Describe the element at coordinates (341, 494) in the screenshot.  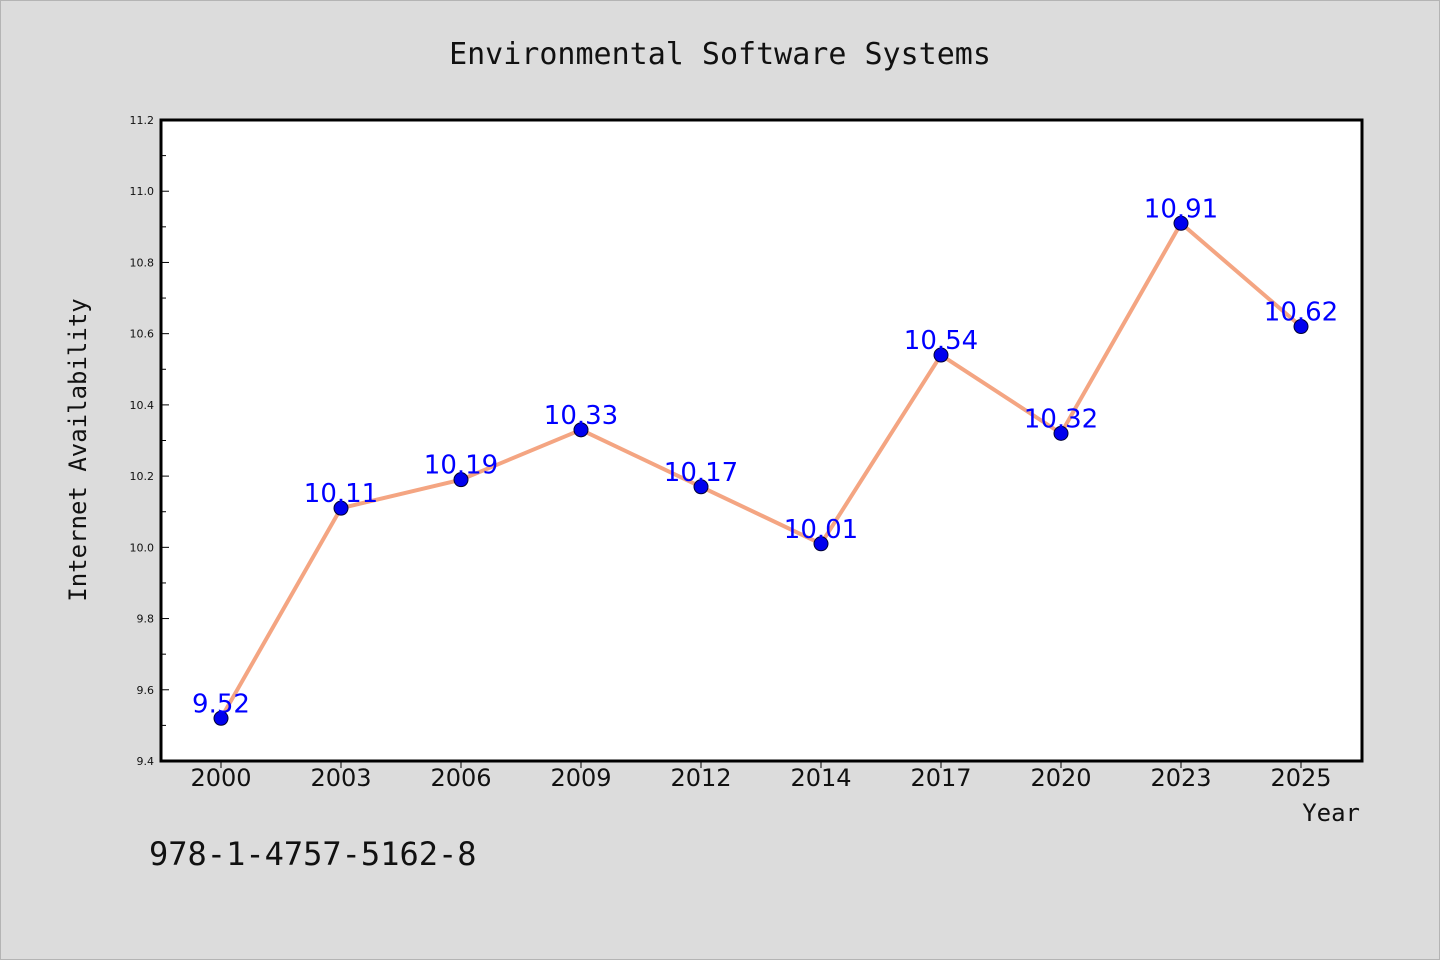
I see `data-label: 10.11` at that location.